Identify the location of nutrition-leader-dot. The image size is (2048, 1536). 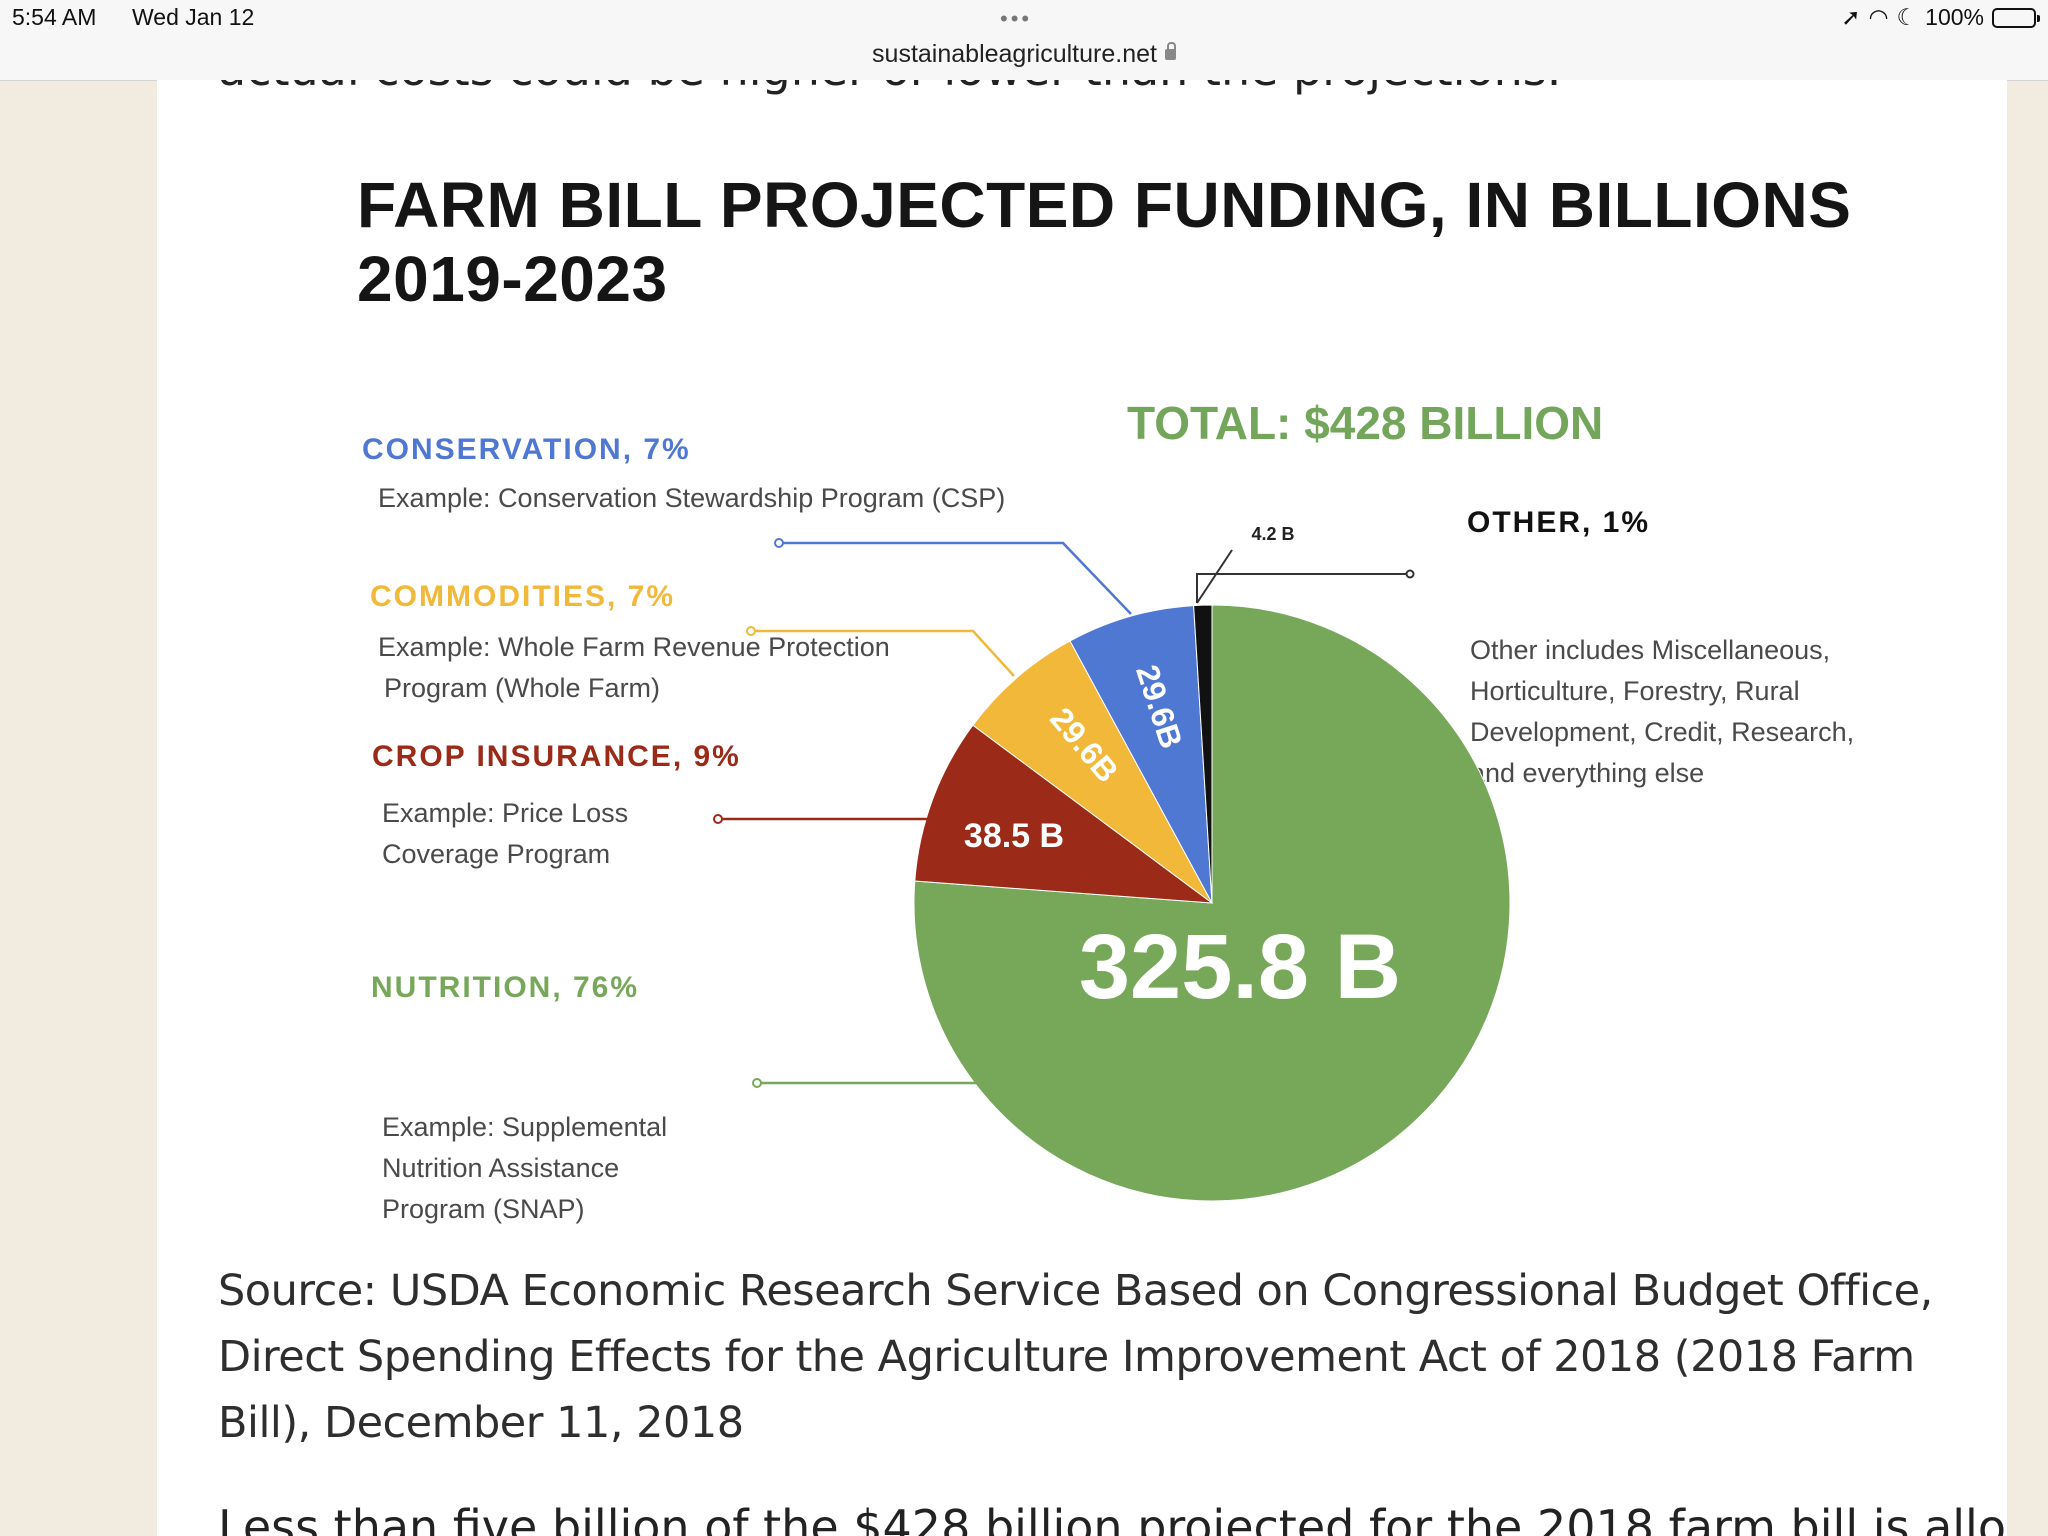
(757, 1083).